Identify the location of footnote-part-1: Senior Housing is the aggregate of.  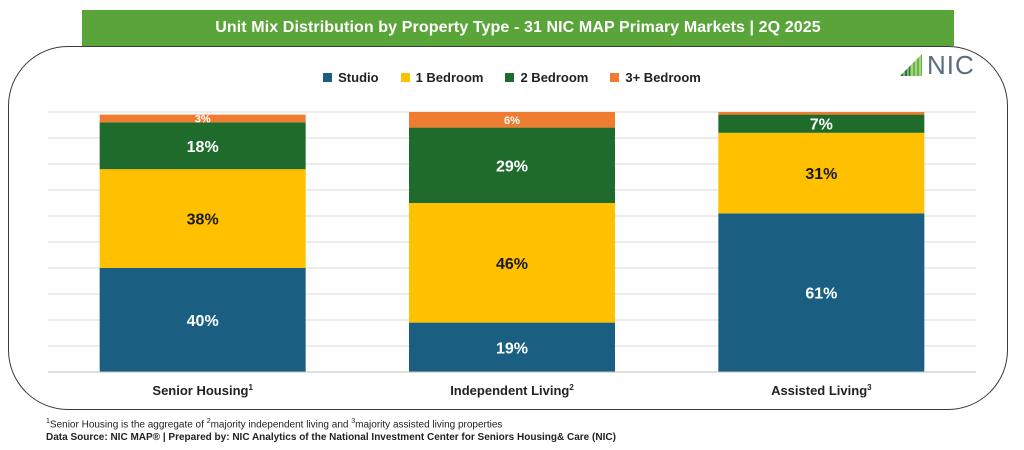
(128, 425).